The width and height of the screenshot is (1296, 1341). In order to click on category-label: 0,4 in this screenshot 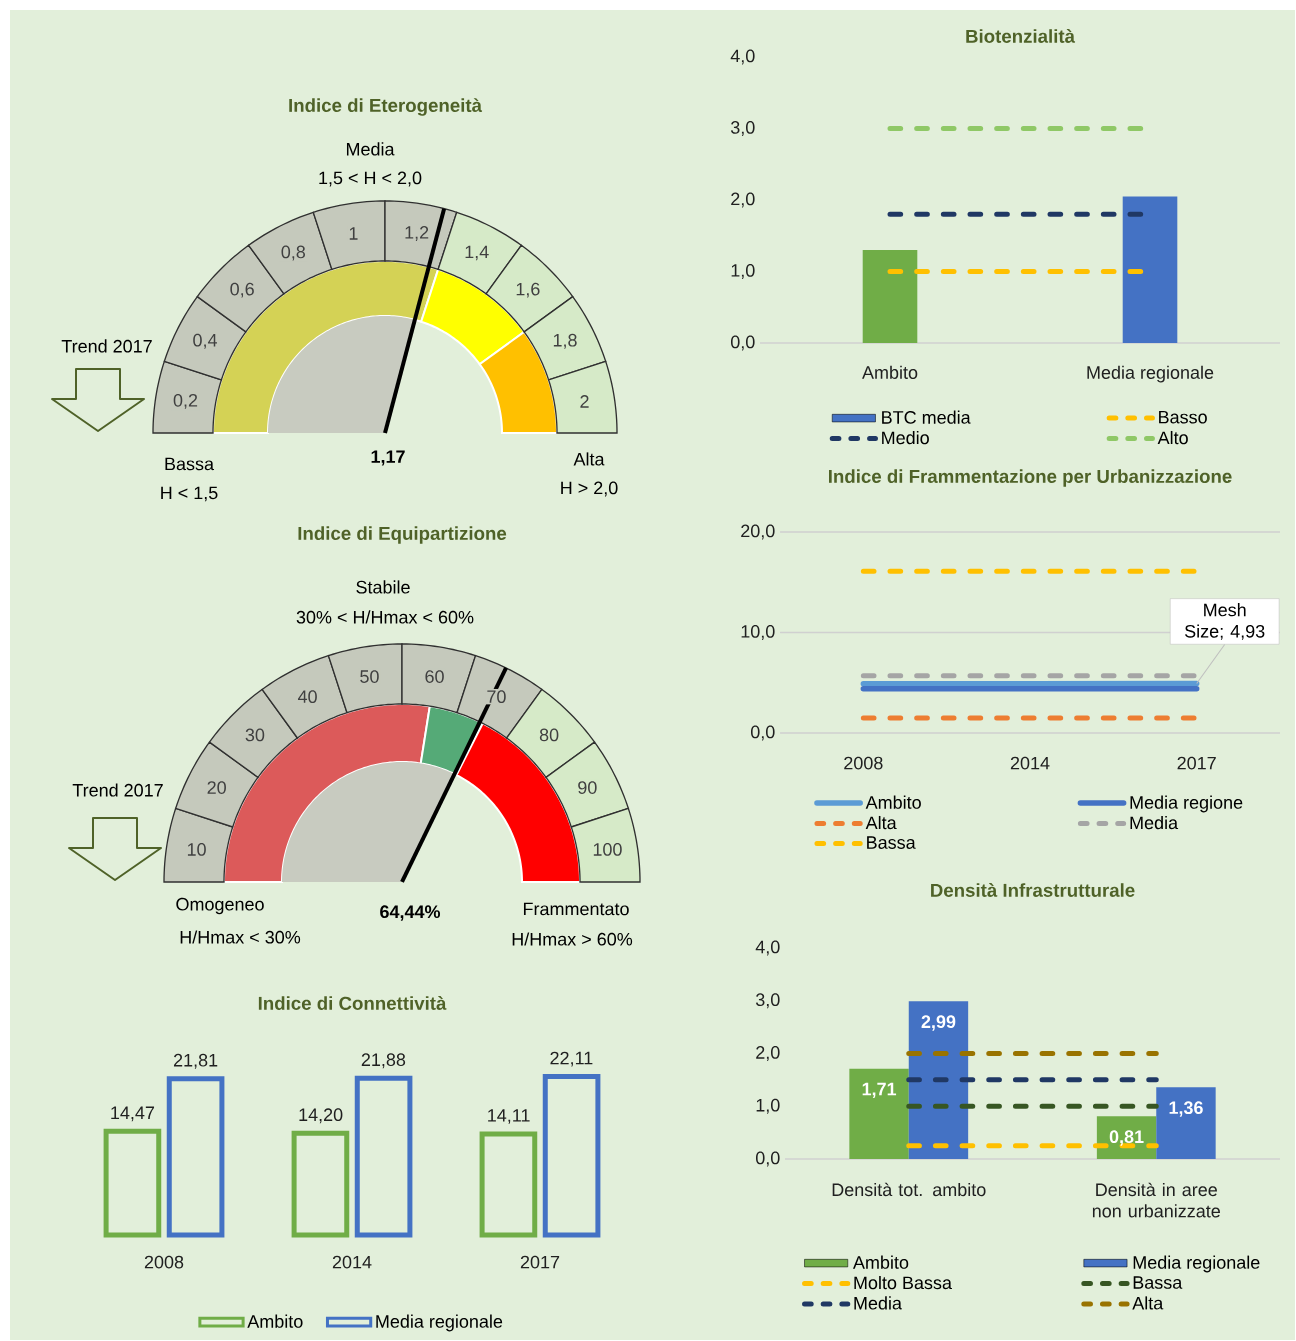, I will do `click(205, 341)`.